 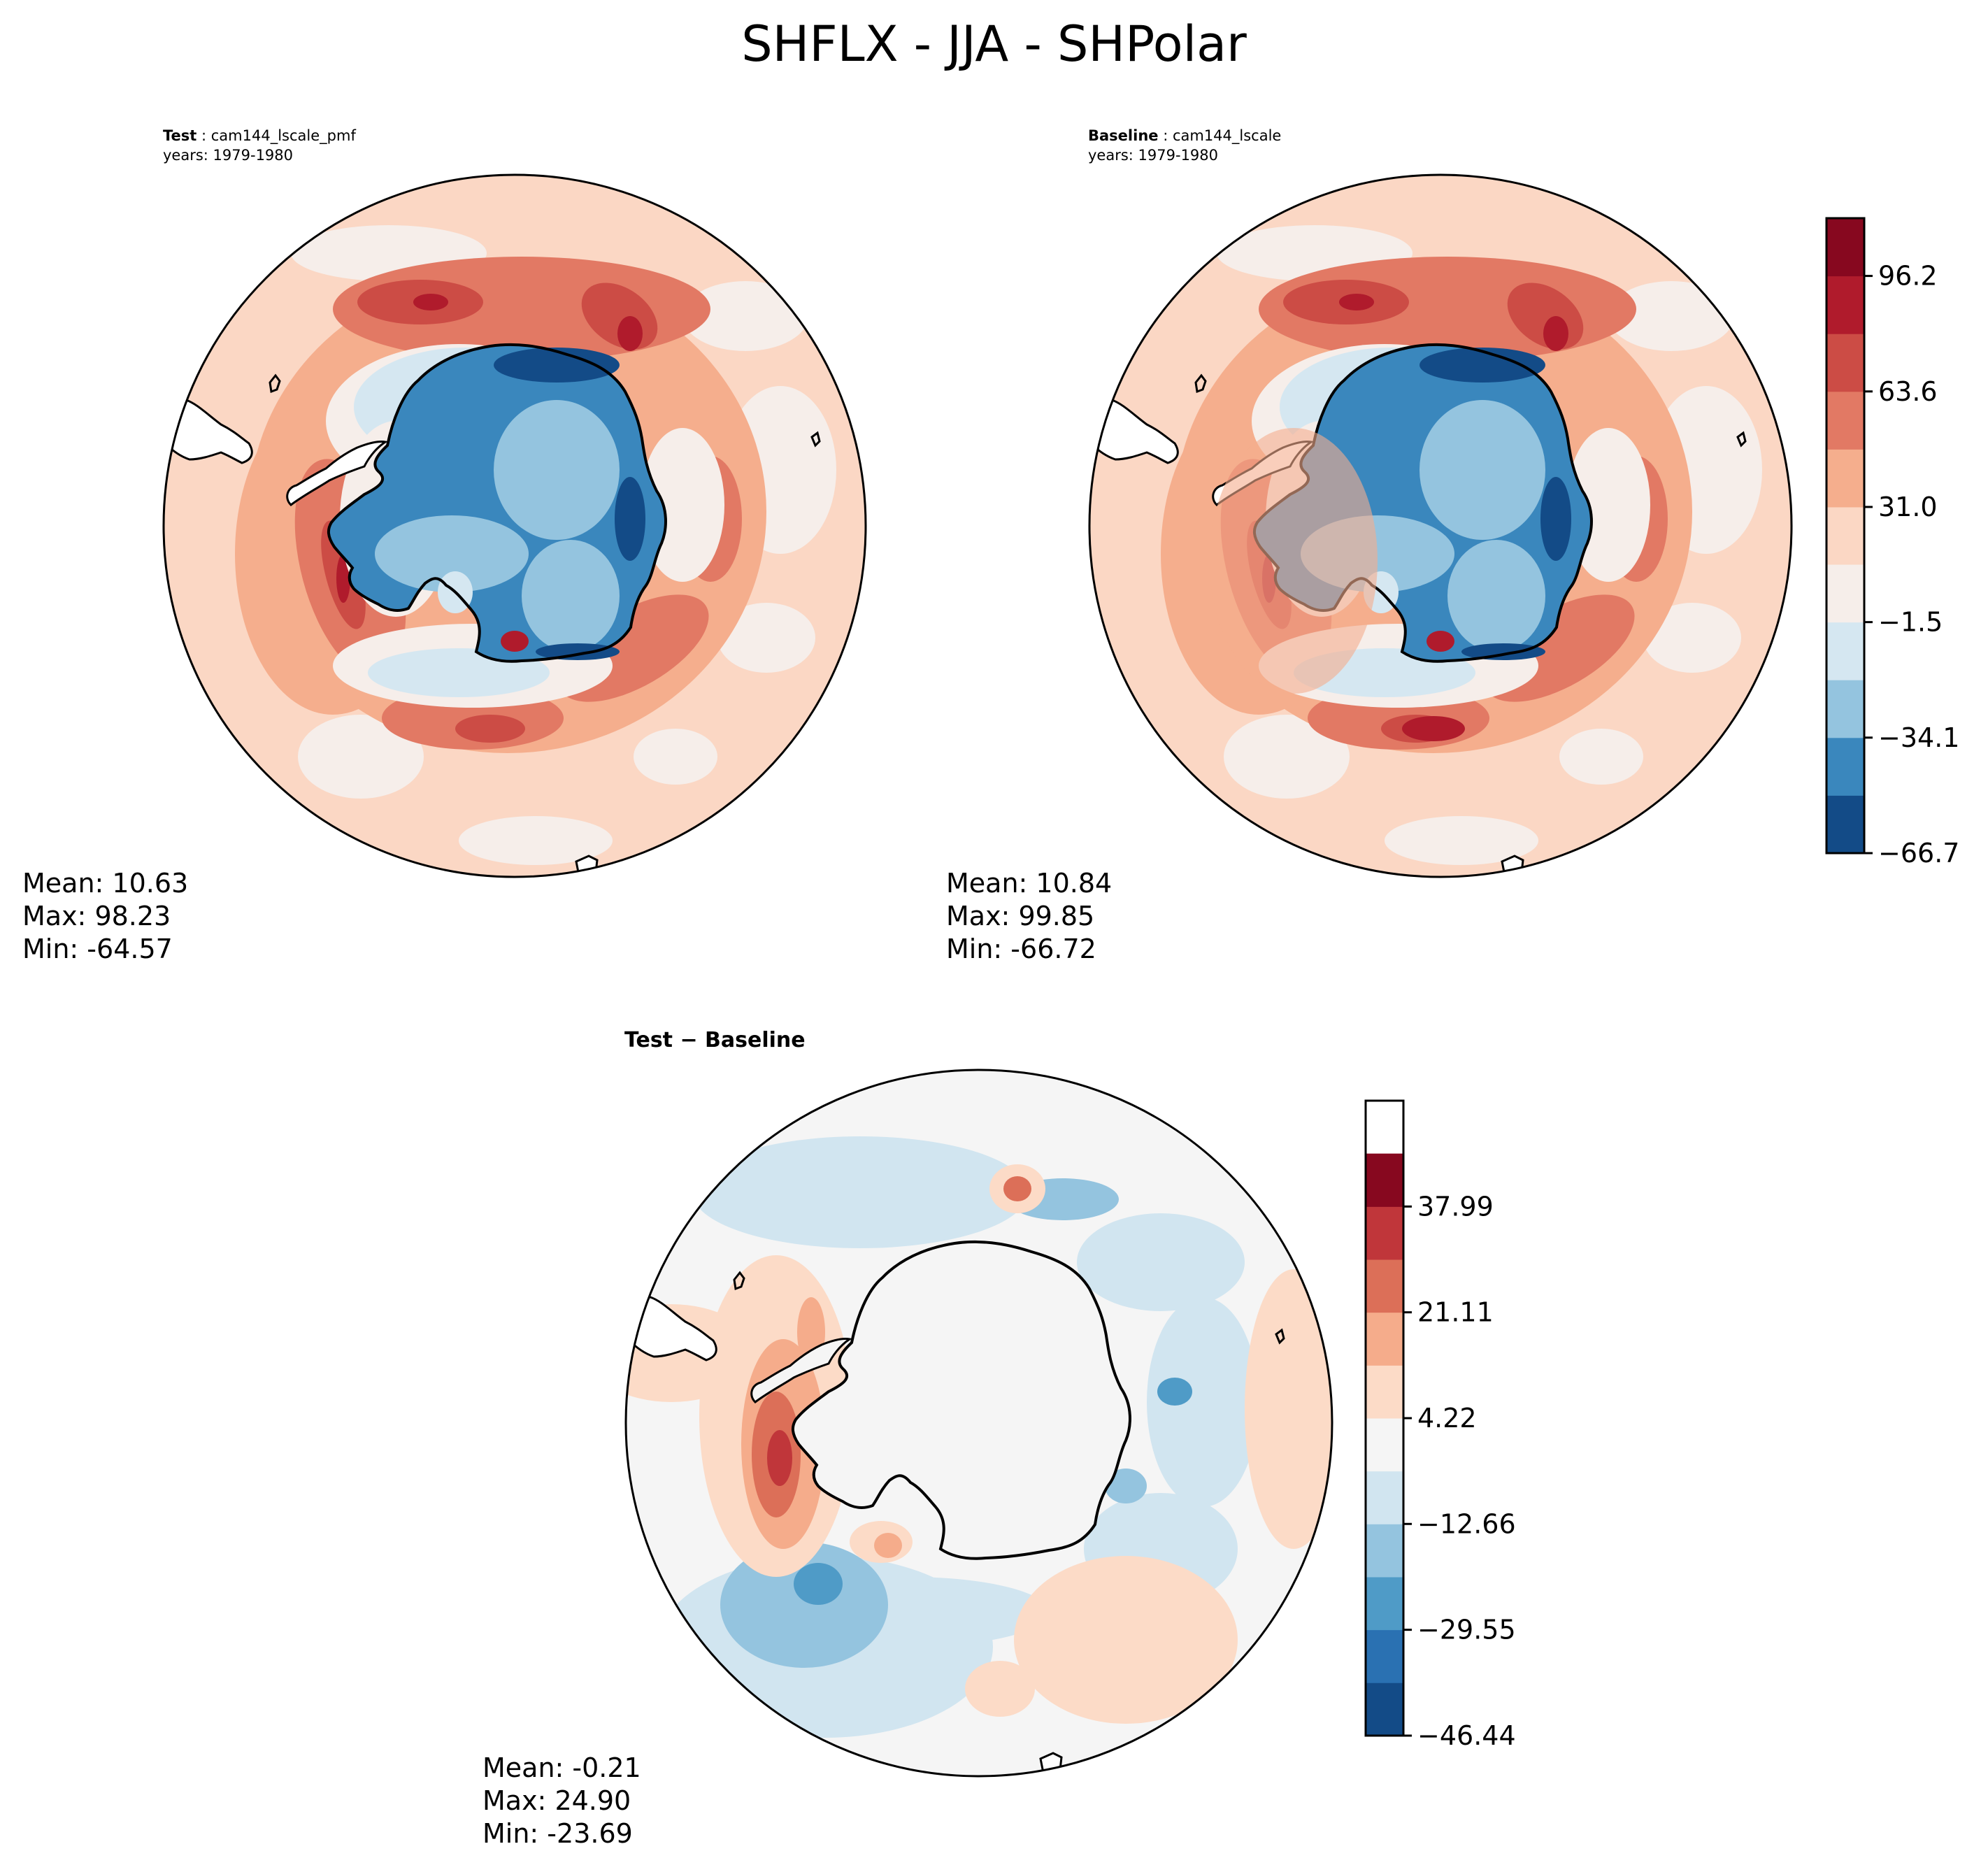 What do you see at coordinates (1908, 507) in the screenshot?
I see `colorbar-main-tick-label-2: 31.0` at bounding box center [1908, 507].